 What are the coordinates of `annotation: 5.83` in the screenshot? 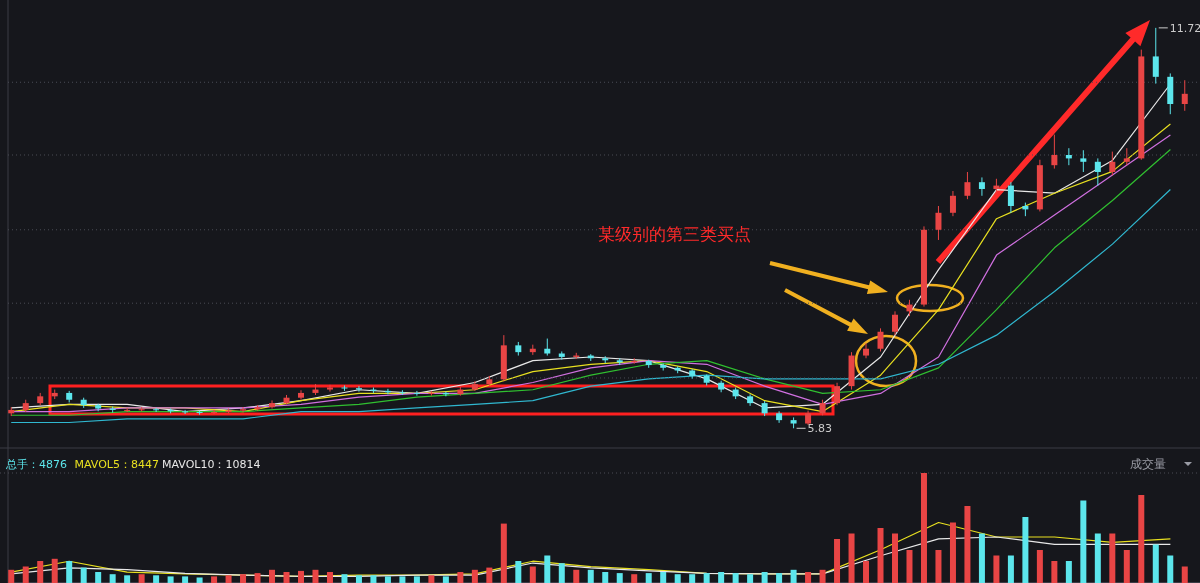 It's located at (820, 429).